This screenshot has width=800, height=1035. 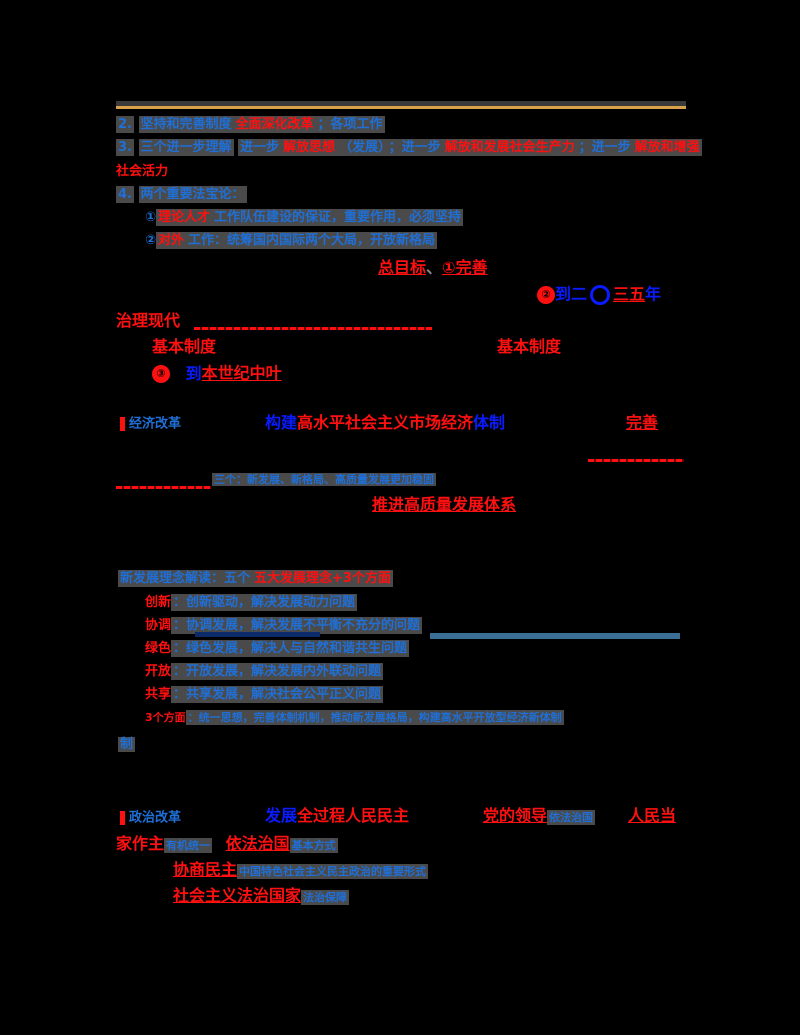 I want to click on goal-row-2: ② 到二 三五年, so click(x=599, y=295).